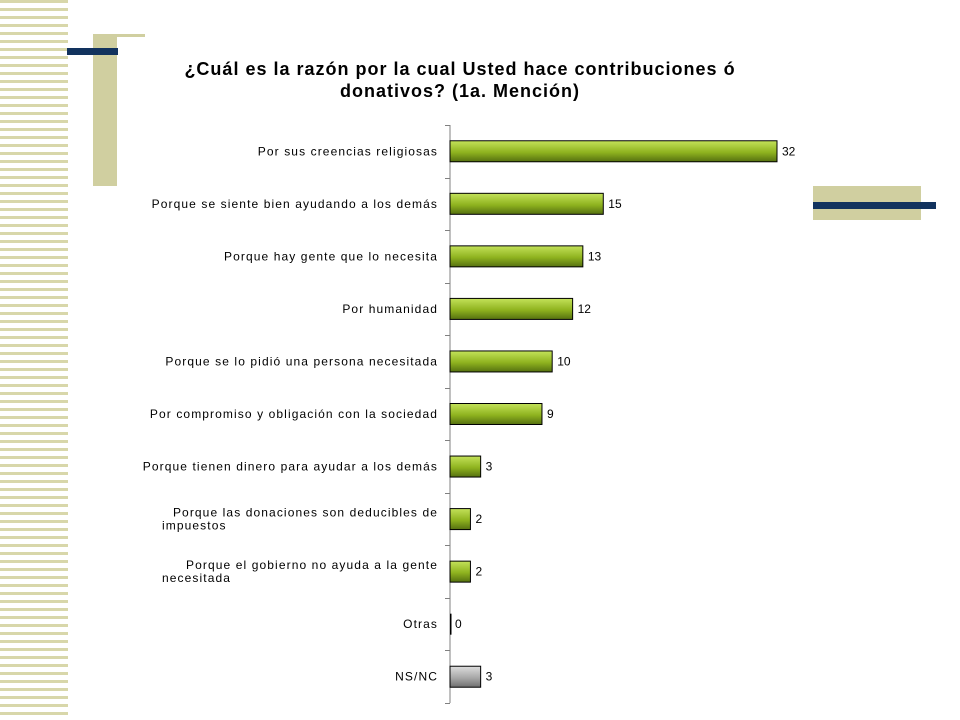 The height and width of the screenshot is (720, 960). Describe the element at coordinates (458, 624) in the screenshot. I see `data-label: 0` at that location.